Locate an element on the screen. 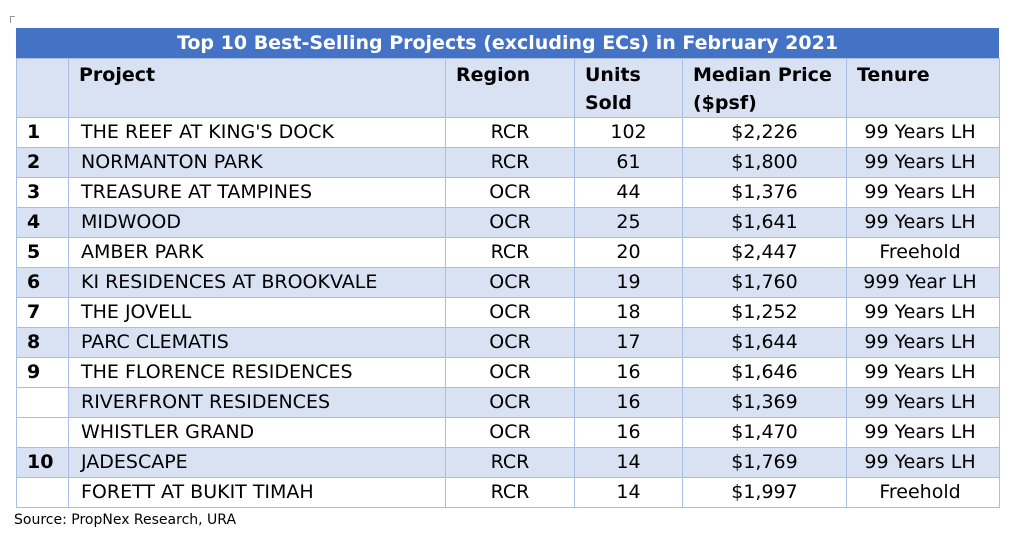  table-row: WHISTLER GRAND OCR 16 $1,470 99 Years LH is located at coordinates (508, 432).